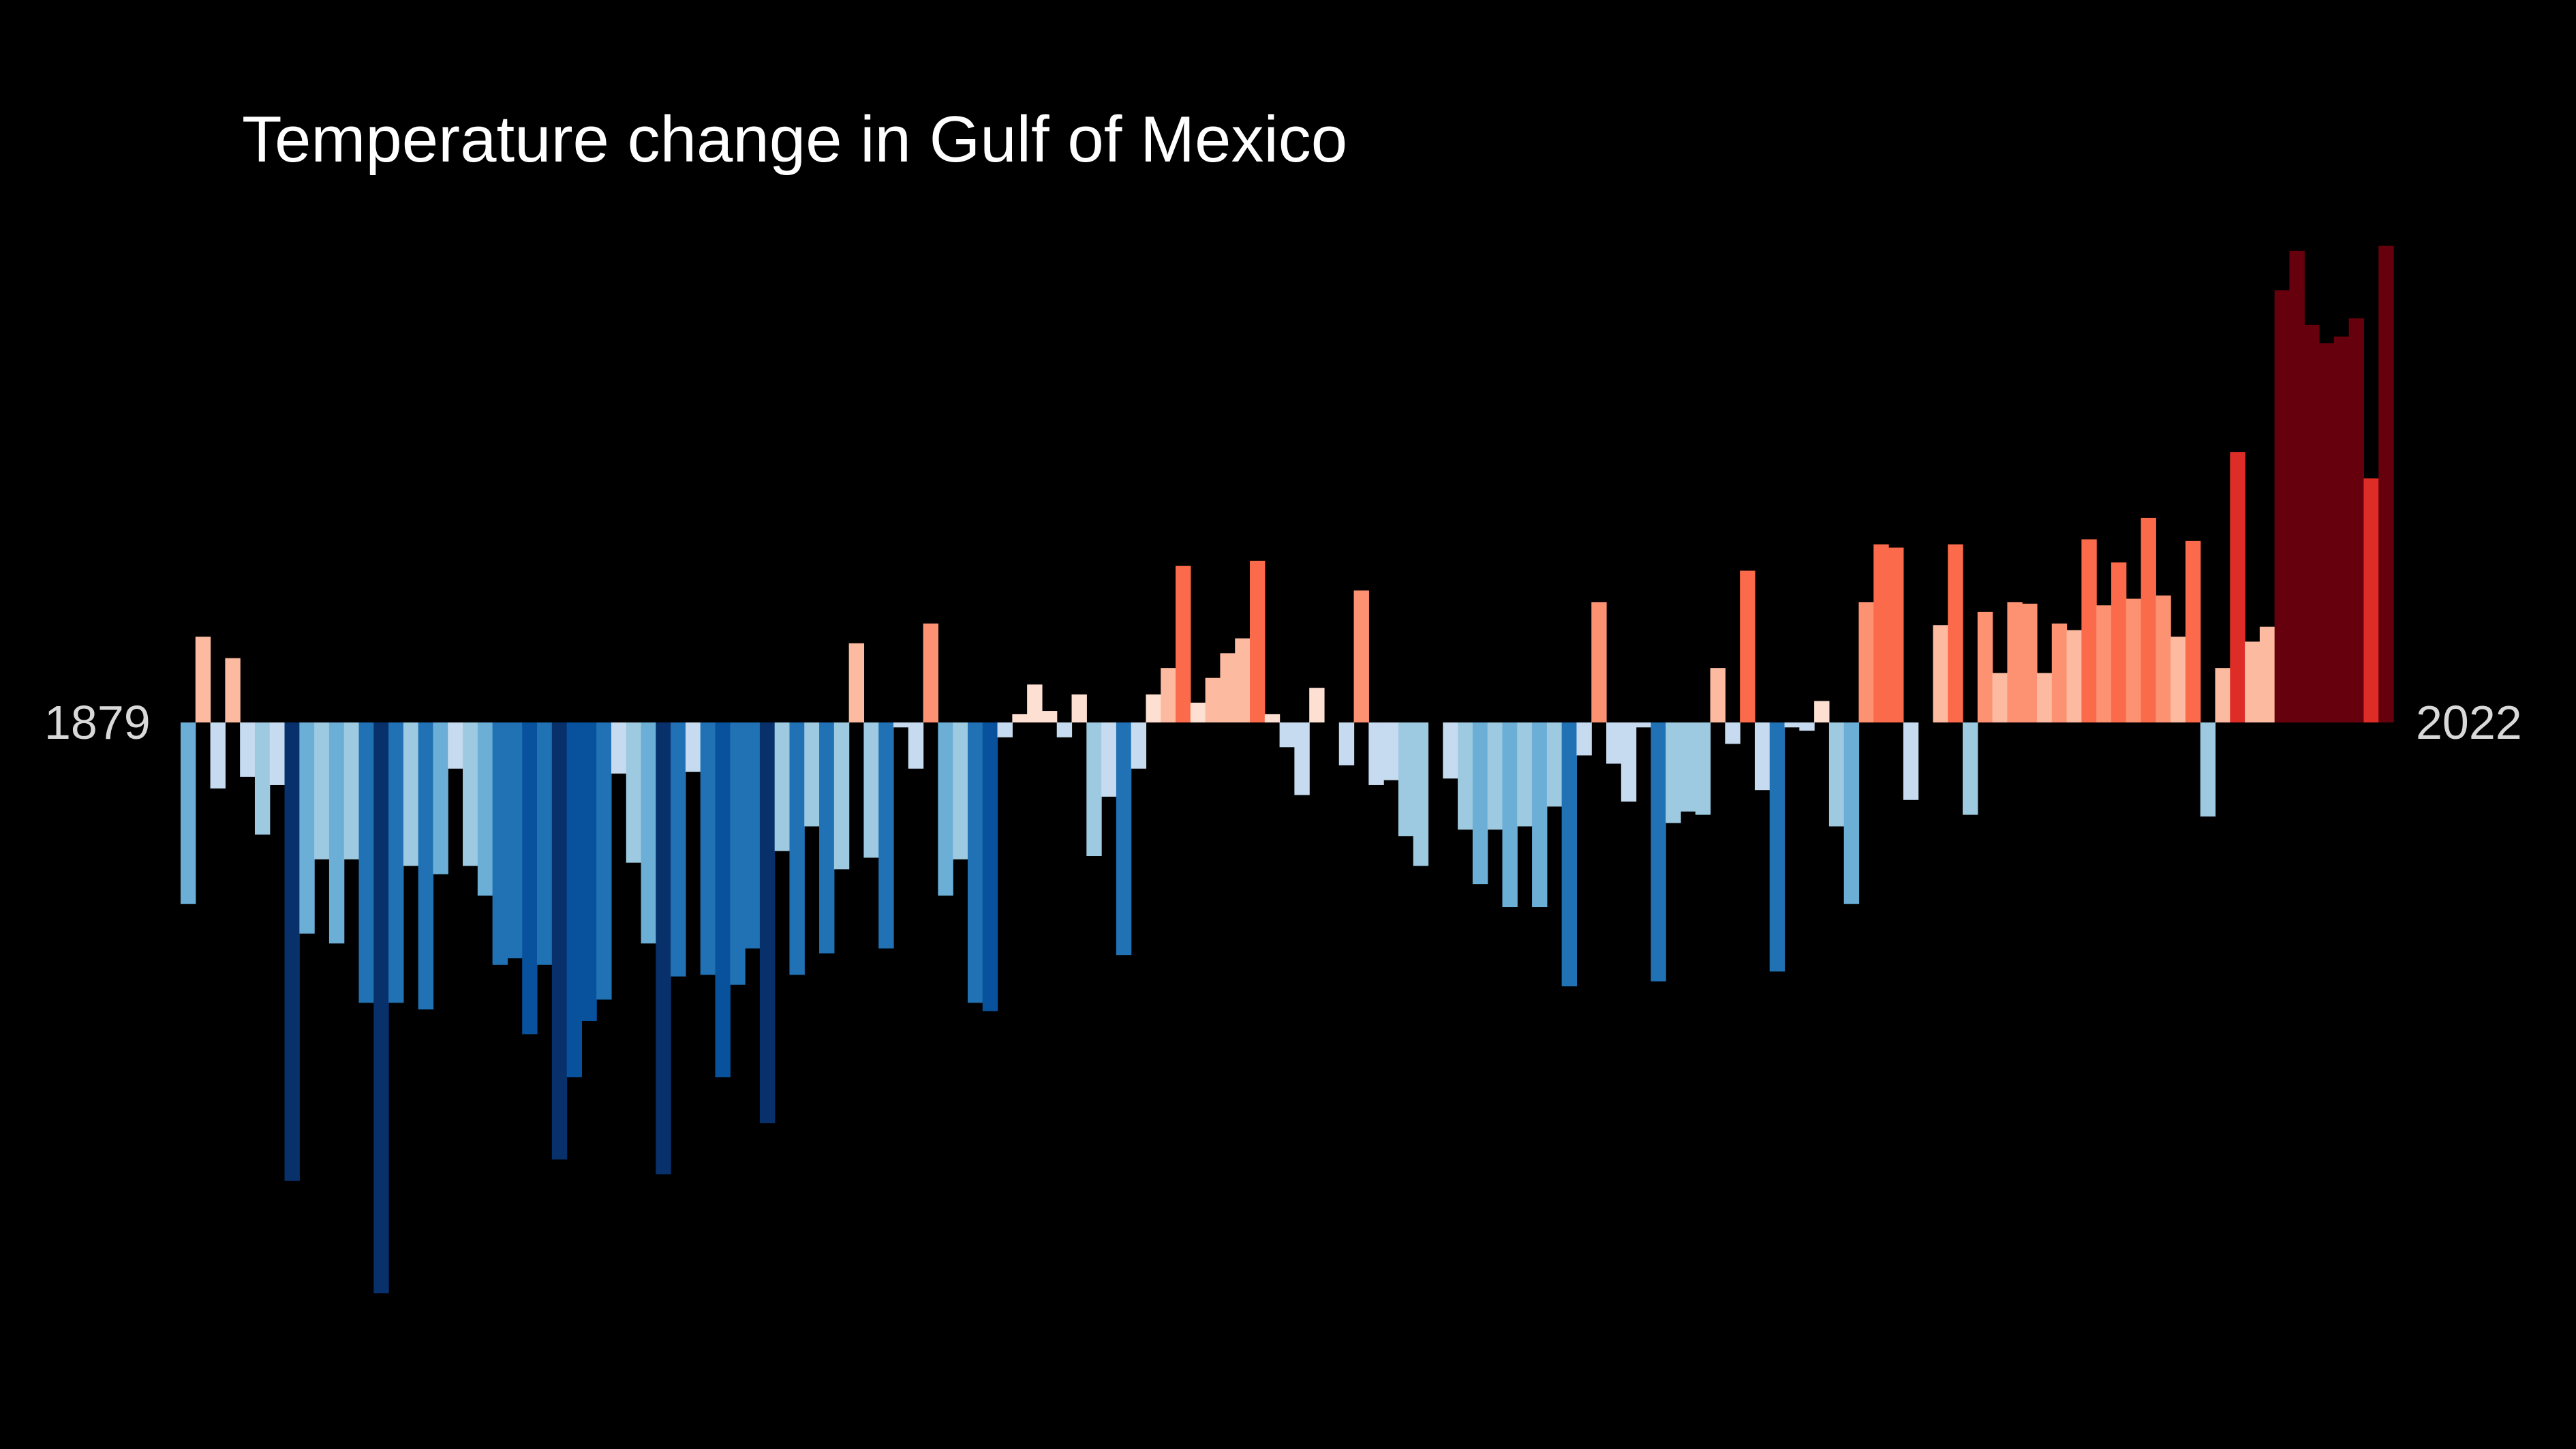  What do you see at coordinates (1020, 718) in the screenshot?
I see `bar-1935` at bounding box center [1020, 718].